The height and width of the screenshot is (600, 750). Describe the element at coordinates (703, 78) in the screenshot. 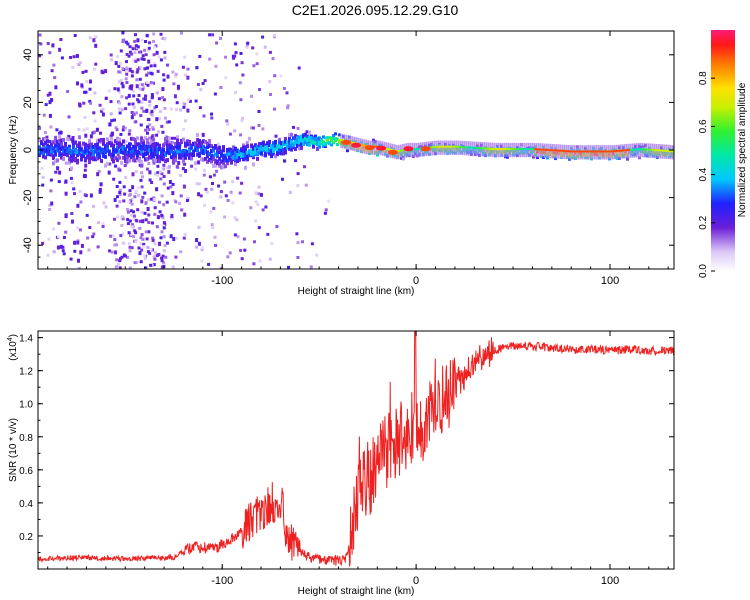

I see `colorbar-tick-label: 0.8` at that location.